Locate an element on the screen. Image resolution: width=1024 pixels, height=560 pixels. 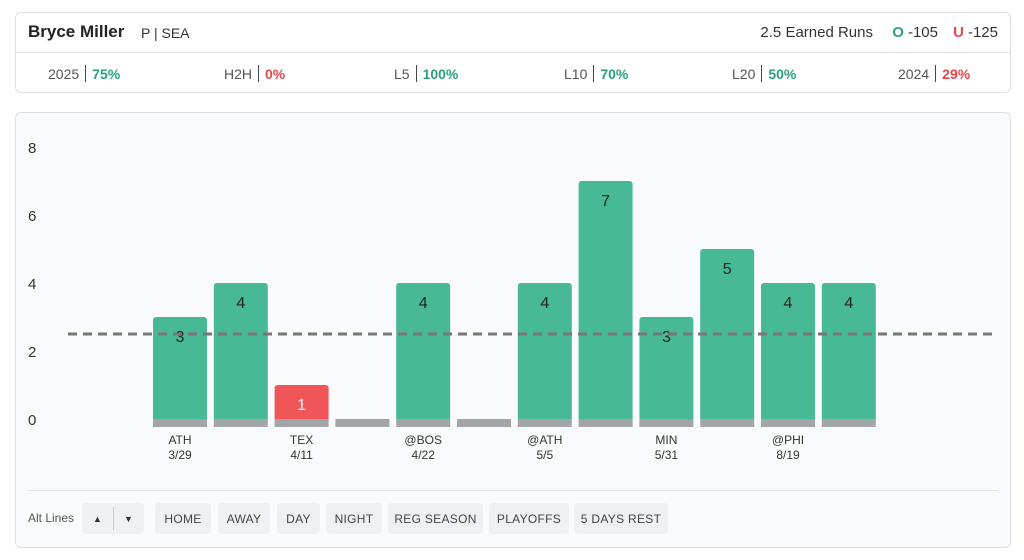
stat-value: 75% is located at coordinates (106, 74).